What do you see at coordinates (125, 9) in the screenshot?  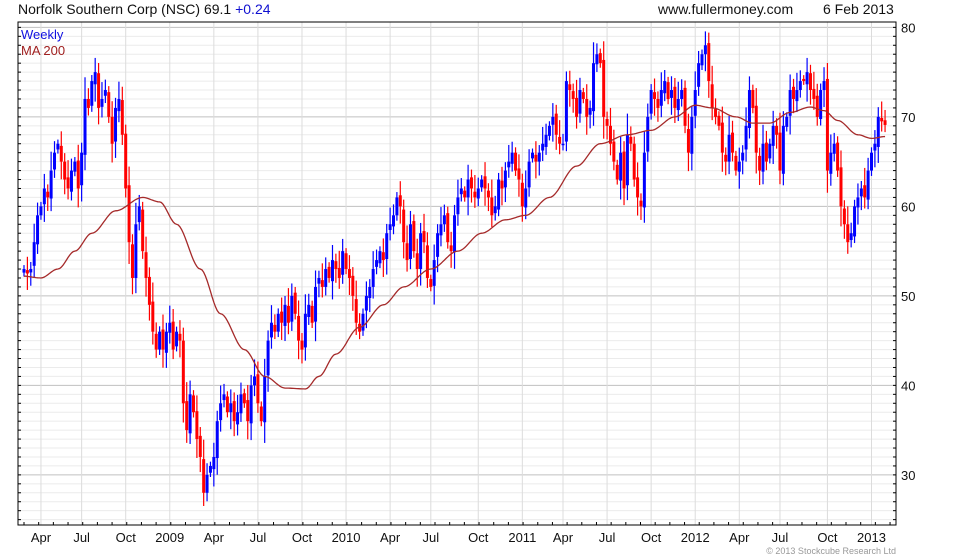 I see `title-text: Norfolk Southern Corp (NSC) 69.1` at bounding box center [125, 9].